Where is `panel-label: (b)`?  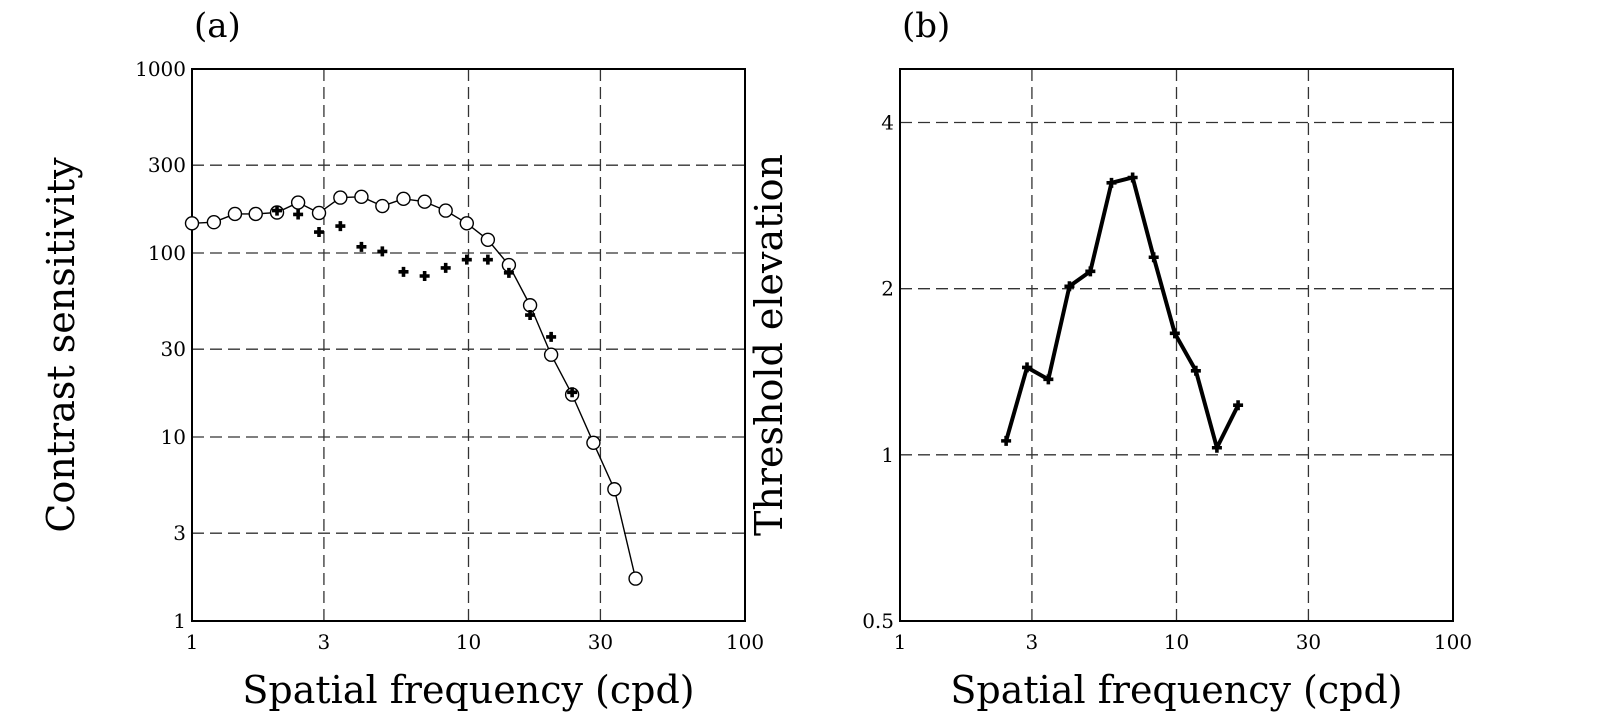 panel-label: (b) is located at coordinates (926, 26).